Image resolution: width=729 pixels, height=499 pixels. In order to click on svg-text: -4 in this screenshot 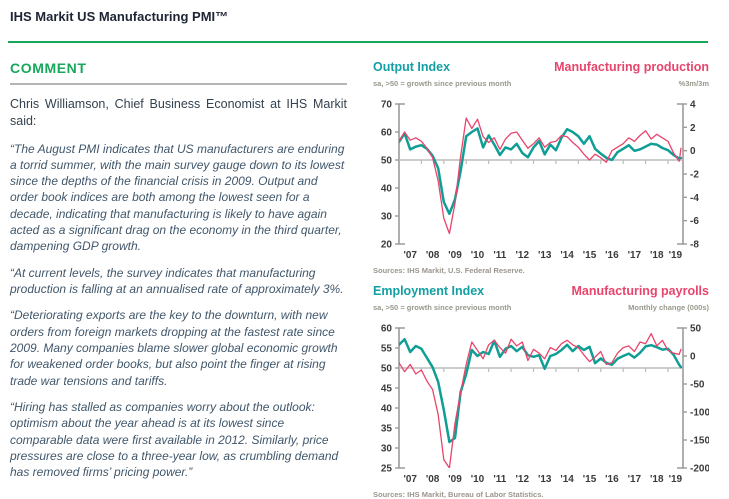, I will do `click(694, 198)`.